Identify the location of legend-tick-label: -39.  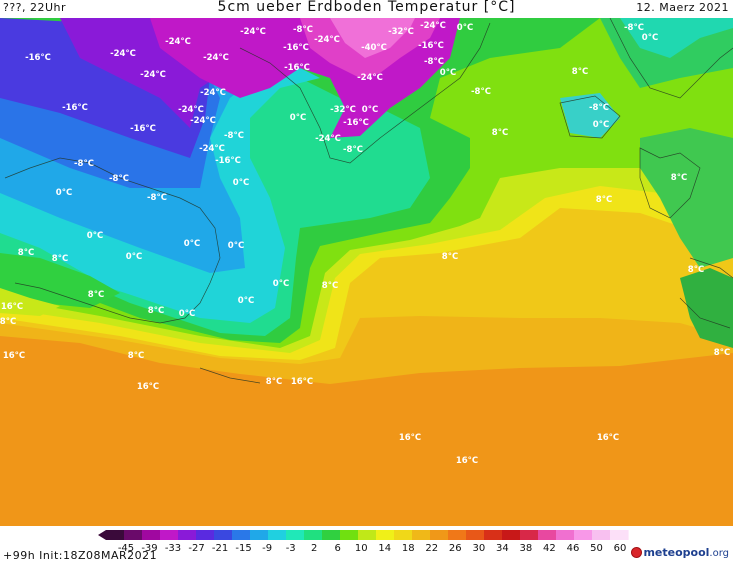
(149, 548).